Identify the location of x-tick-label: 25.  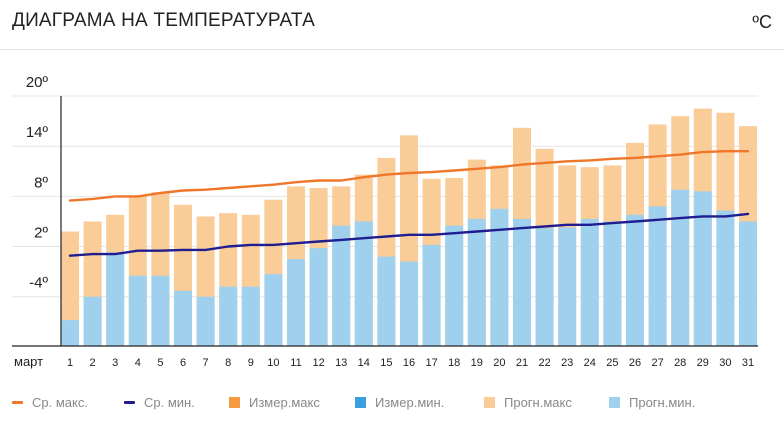
(612, 363).